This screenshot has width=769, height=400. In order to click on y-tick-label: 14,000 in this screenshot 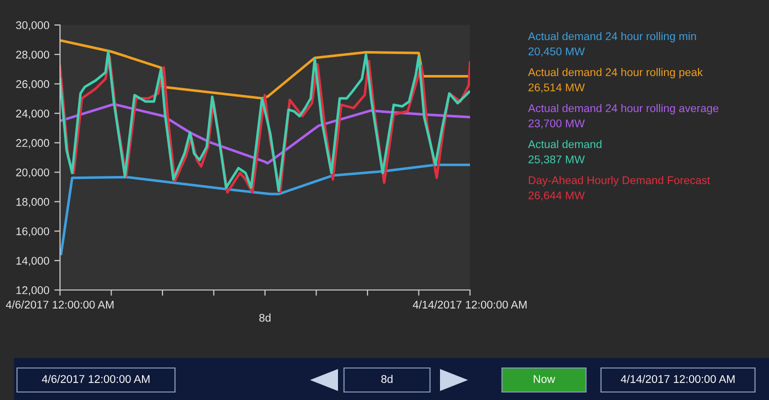, I will do `click(33, 261)`.